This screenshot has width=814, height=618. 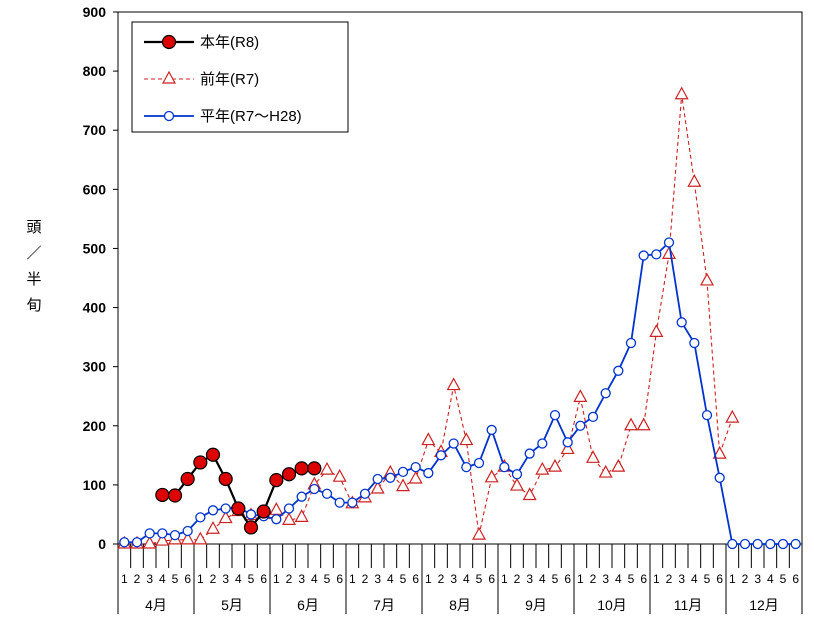 I want to click on y-tick-label: 300, so click(x=95, y=367).